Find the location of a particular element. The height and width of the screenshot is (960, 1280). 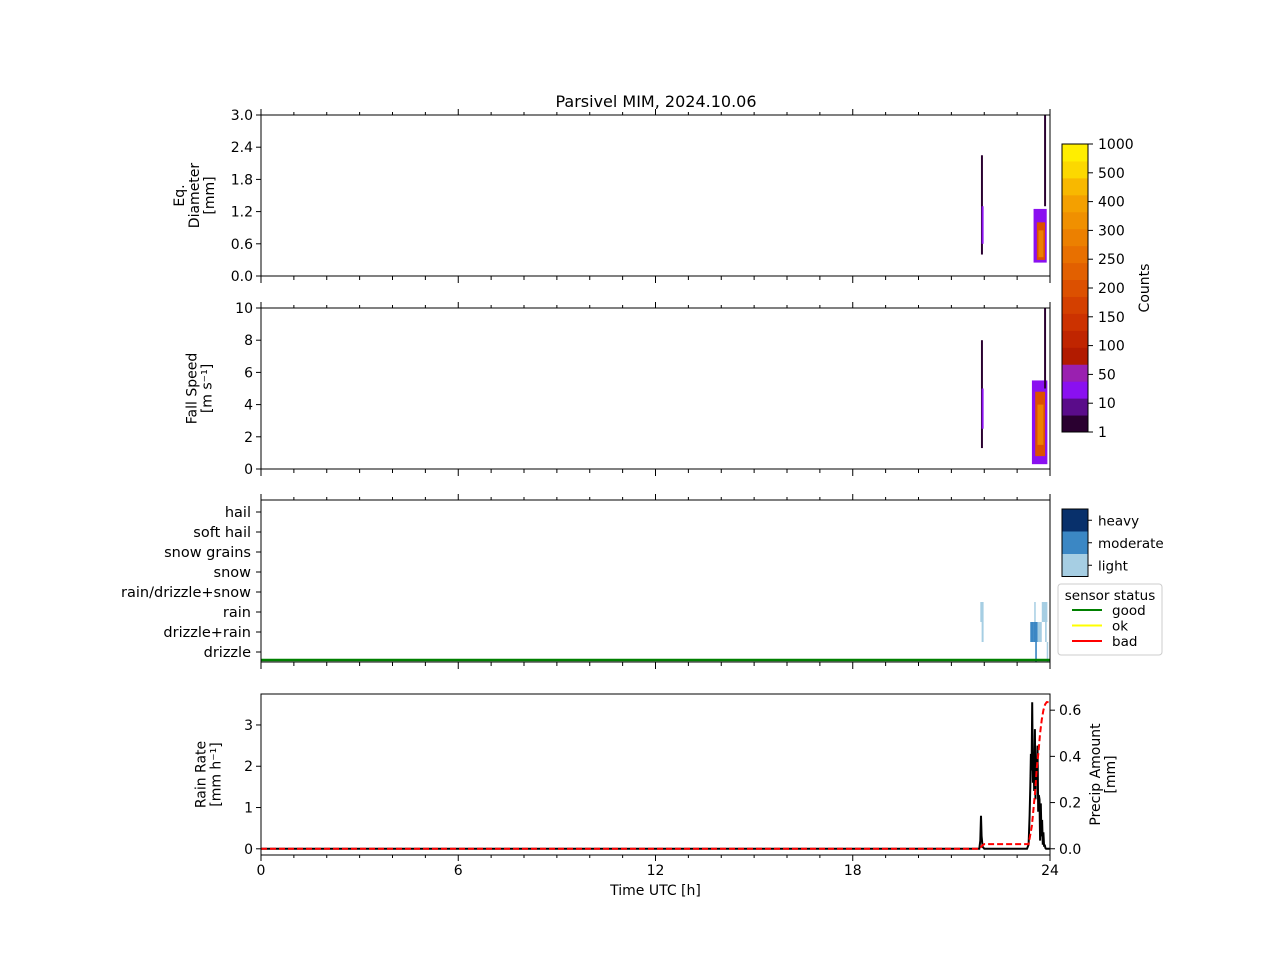

y-tick-label: 6 is located at coordinates (248, 373).